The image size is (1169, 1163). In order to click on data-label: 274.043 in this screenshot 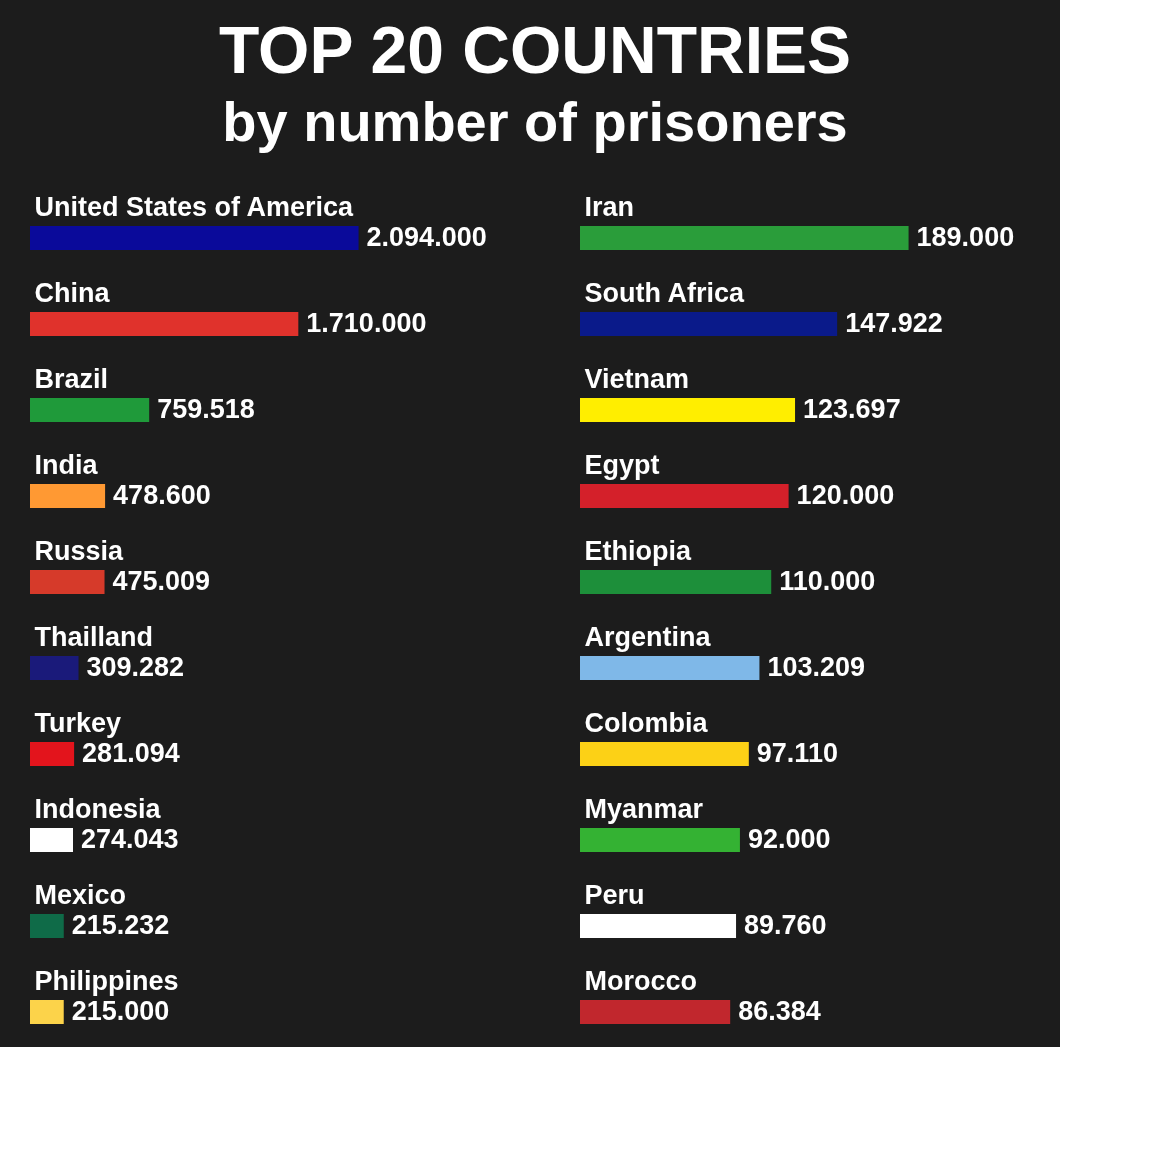, I will do `click(130, 839)`.